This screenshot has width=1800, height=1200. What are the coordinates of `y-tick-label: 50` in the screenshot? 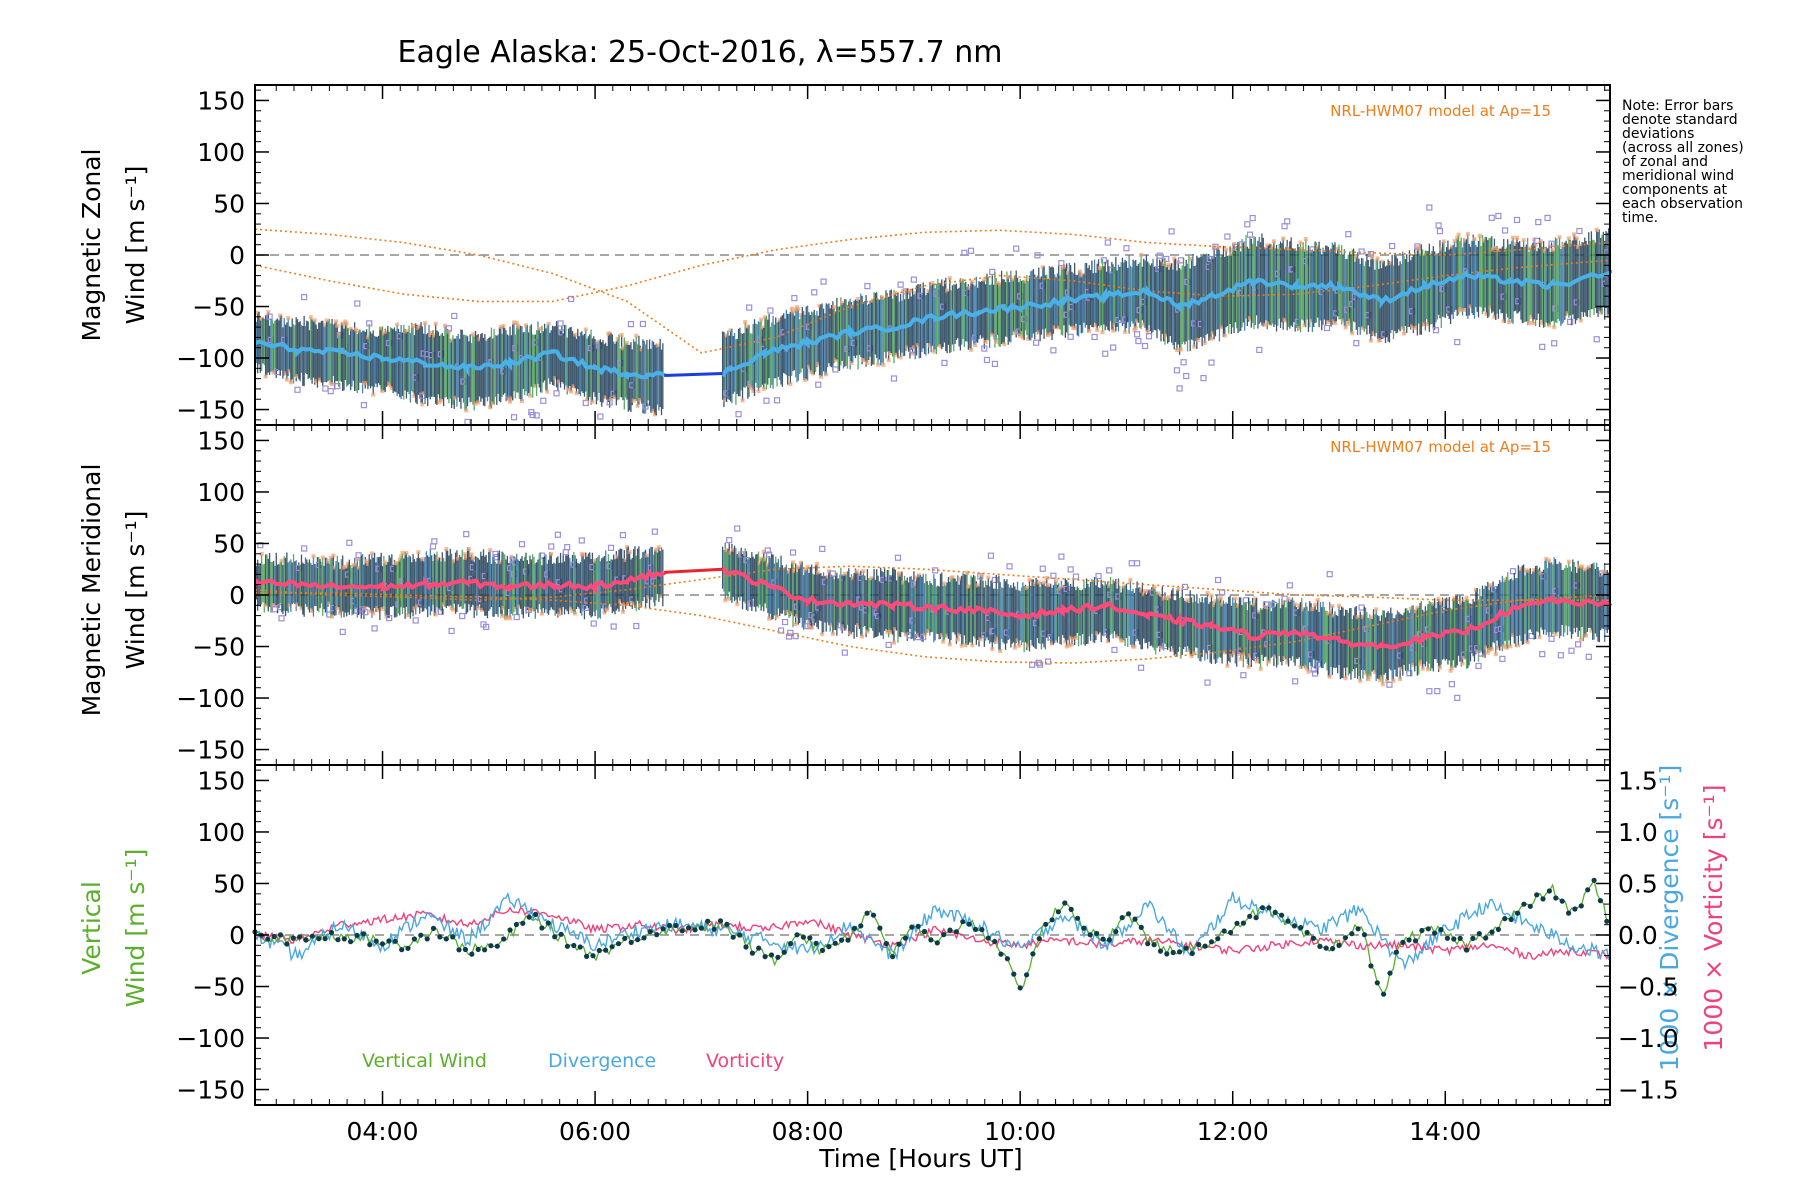 It's located at (229, 543).